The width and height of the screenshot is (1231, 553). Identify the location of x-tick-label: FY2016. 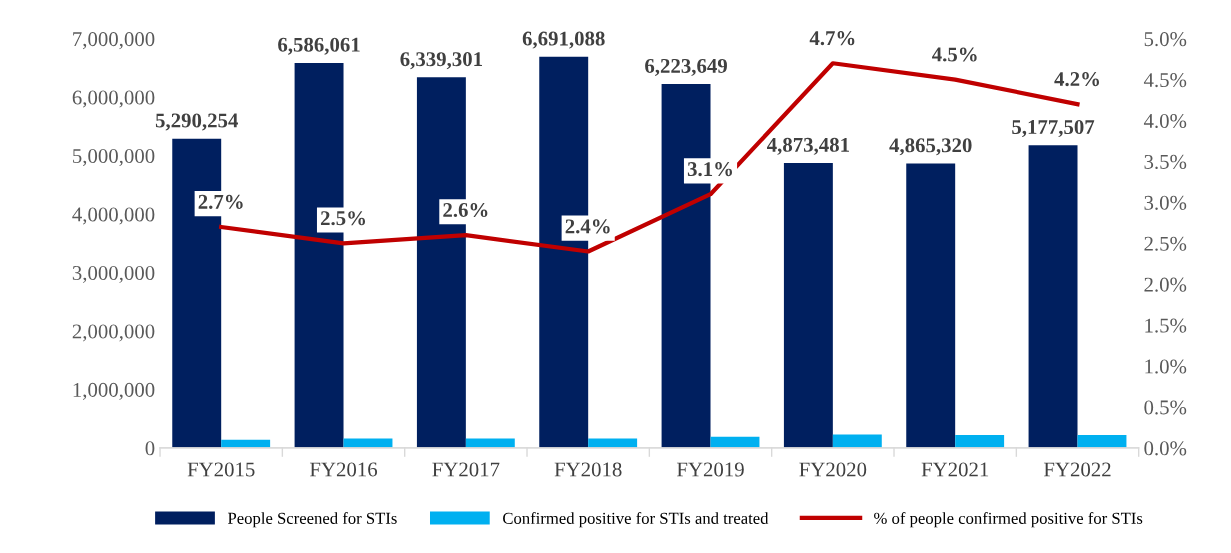
(343, 469).